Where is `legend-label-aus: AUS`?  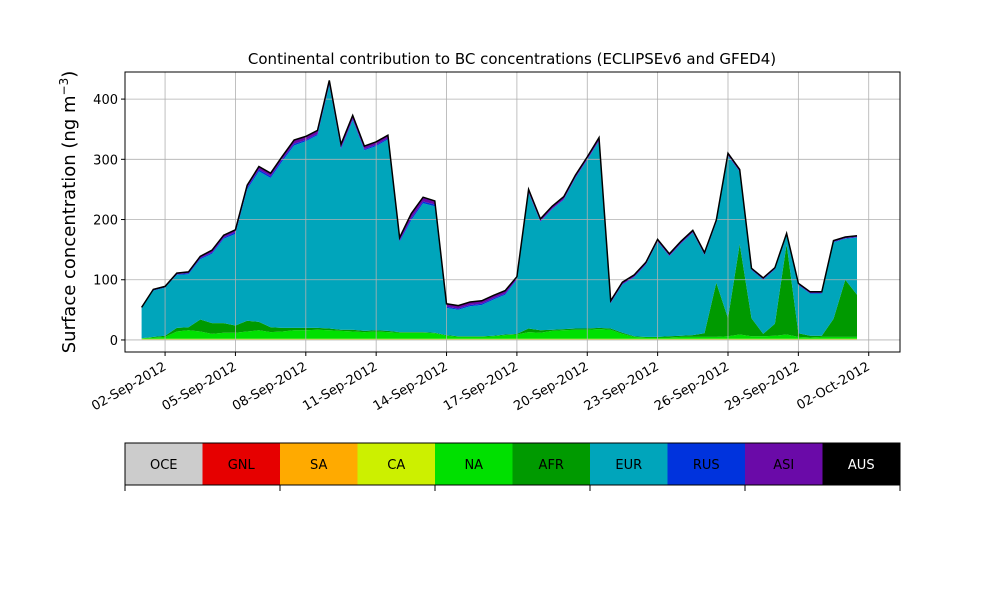
legend-label-aus: AUS is located at coordinates (861, 465).